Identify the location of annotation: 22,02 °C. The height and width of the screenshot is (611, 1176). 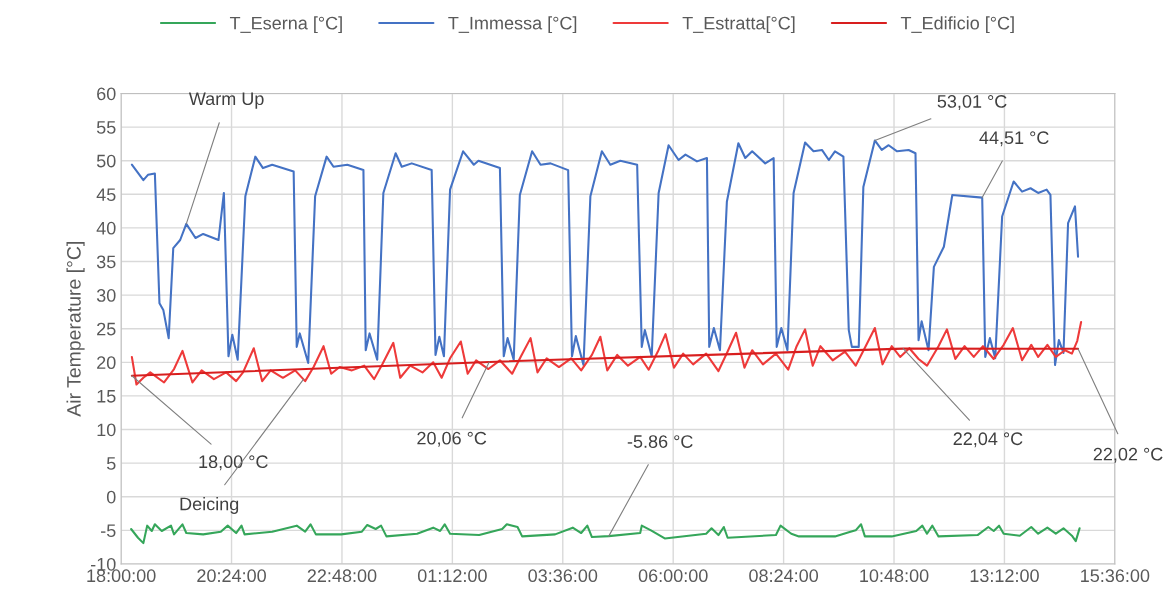
(1128, 455).